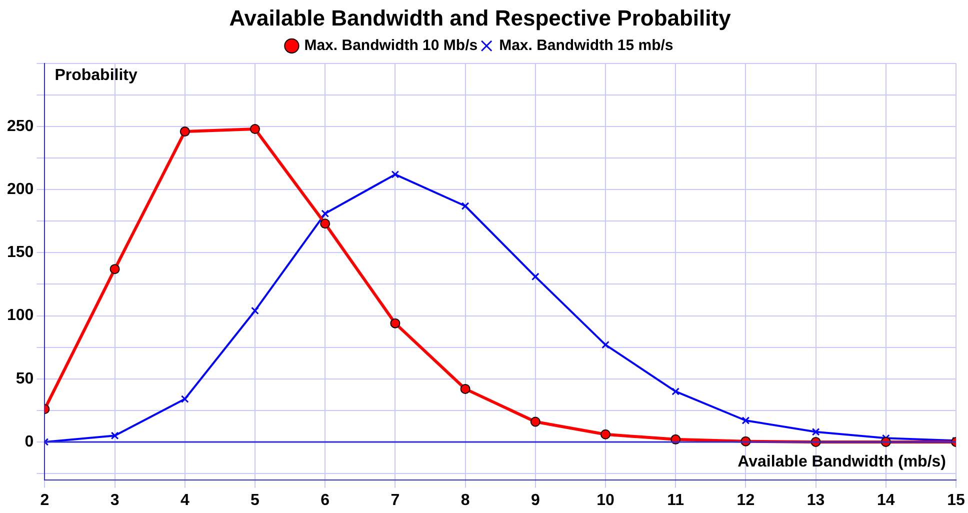  I want to click on chart-title: Available Bandwidth and Respective Probability, so click(480, 17).